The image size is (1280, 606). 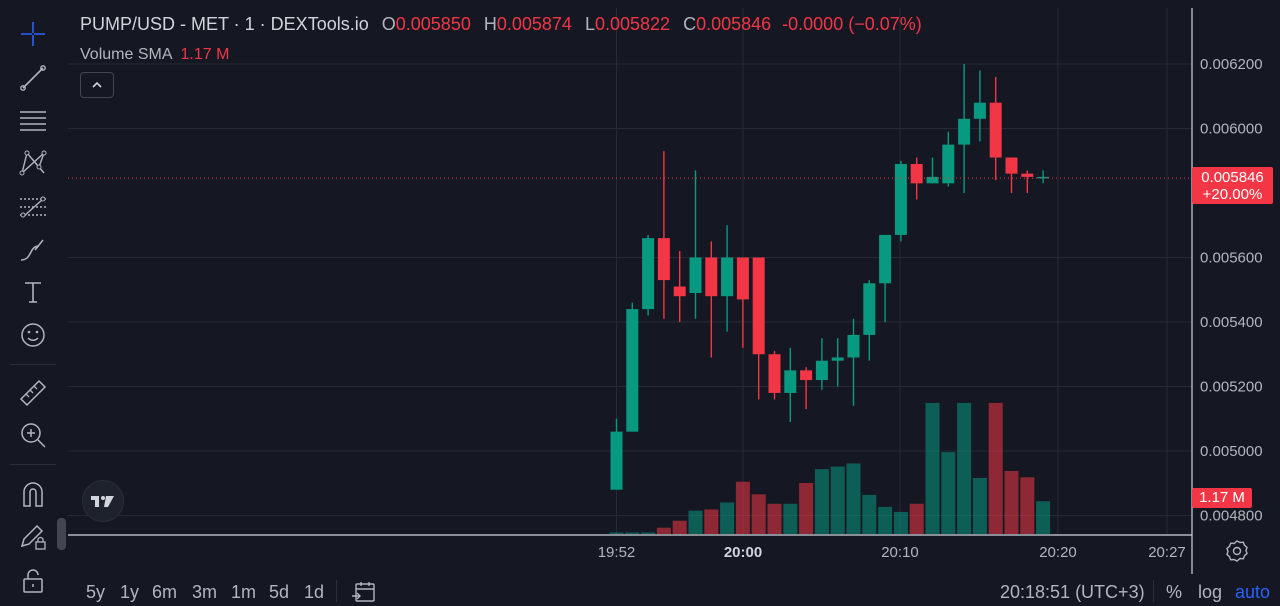 I want to click on lock-icon, so click(x=33, y=580).